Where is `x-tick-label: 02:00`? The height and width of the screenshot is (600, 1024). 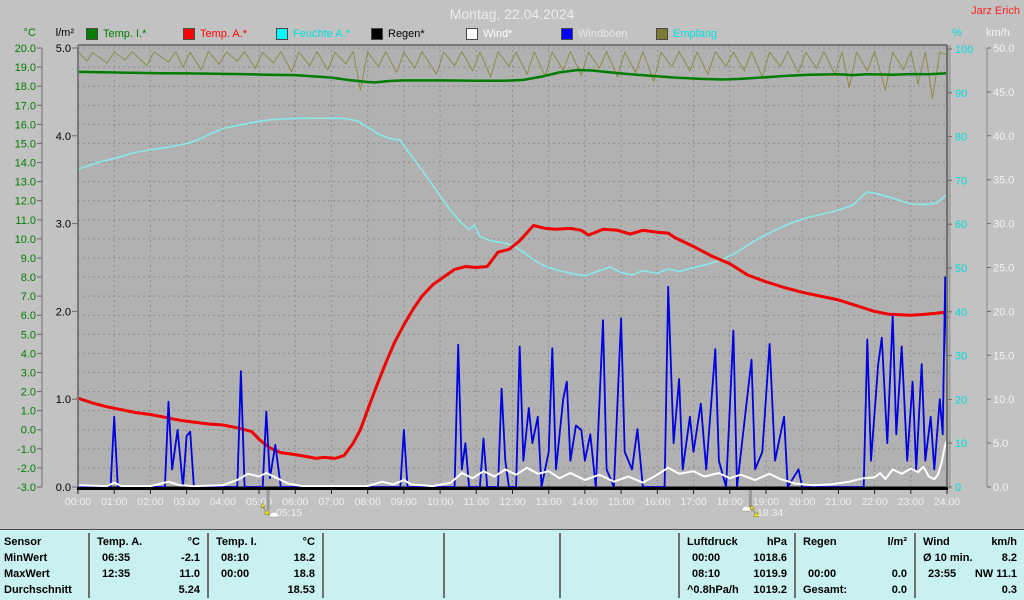 x-tick-label: 02:00 is located at coordinates (150, 502).